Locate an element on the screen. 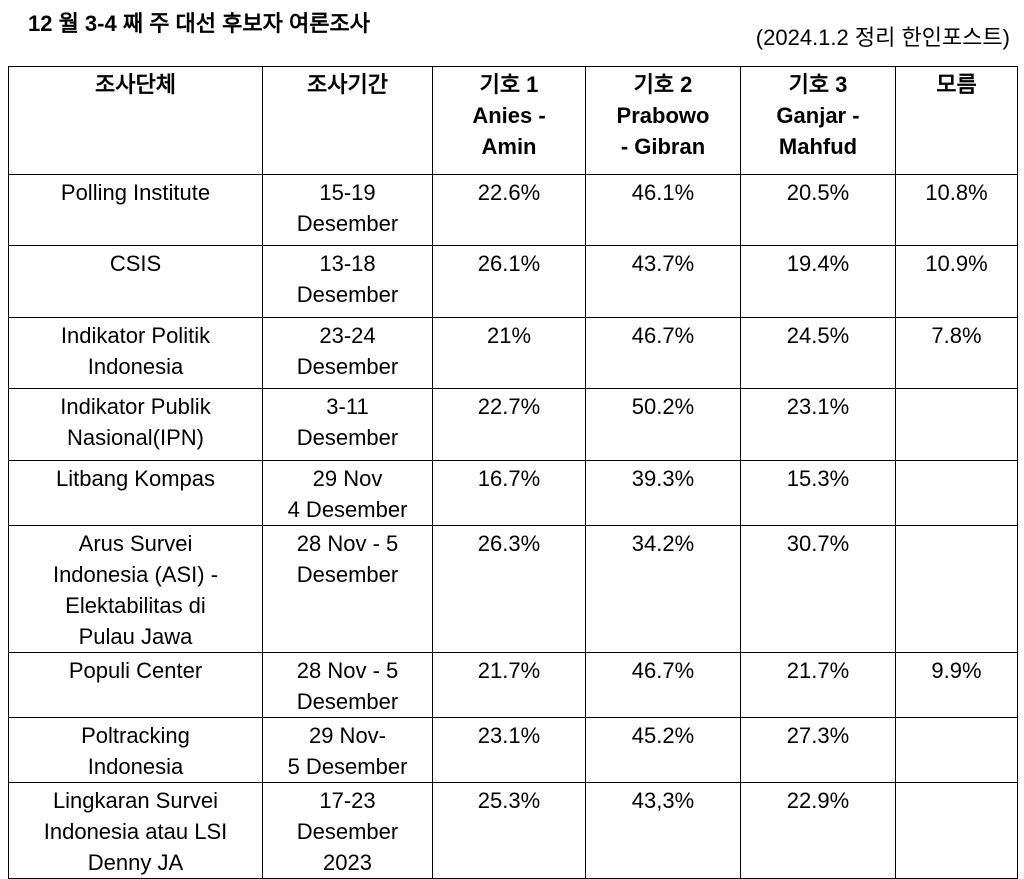 This screenshot has width=1024, height=879. table-cell: Indikator Publik Nasional(IPN) is located at coordinates (135, 424).